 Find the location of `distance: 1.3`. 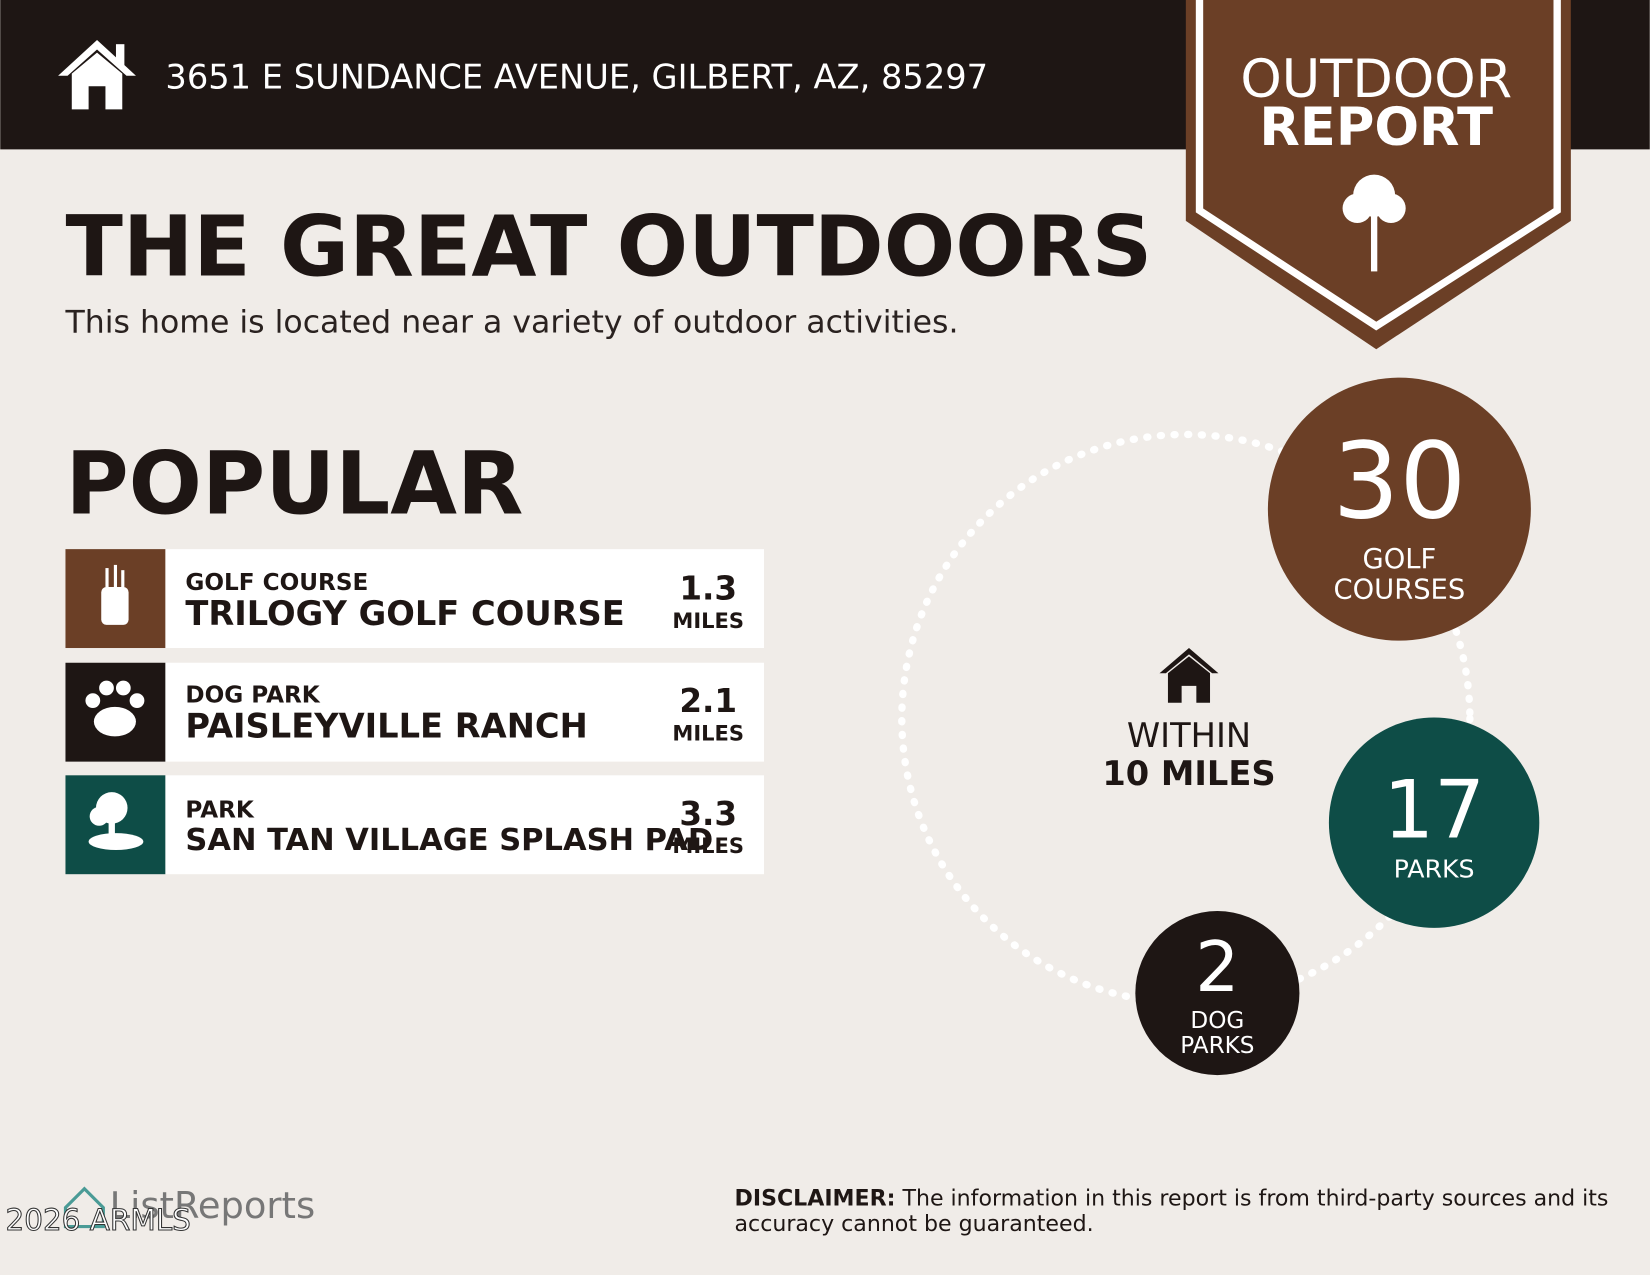

distance: 1.3 is located at coordinates (708, 589).